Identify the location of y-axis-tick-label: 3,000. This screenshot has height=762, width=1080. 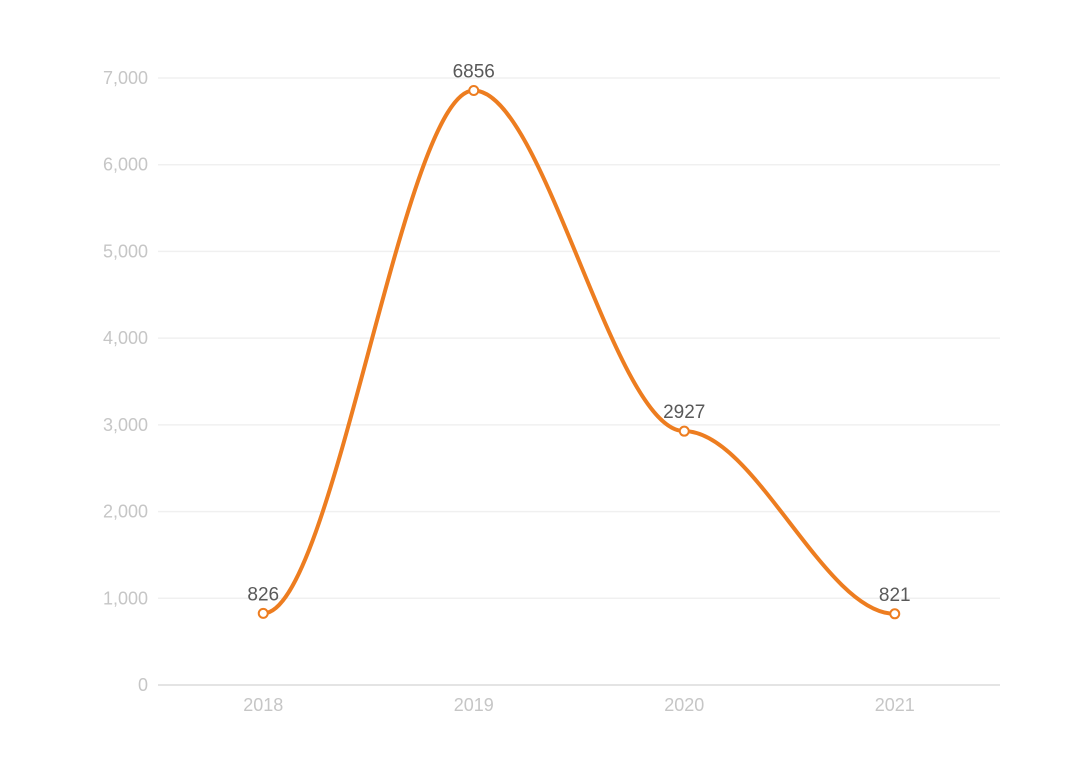
(125, 425).